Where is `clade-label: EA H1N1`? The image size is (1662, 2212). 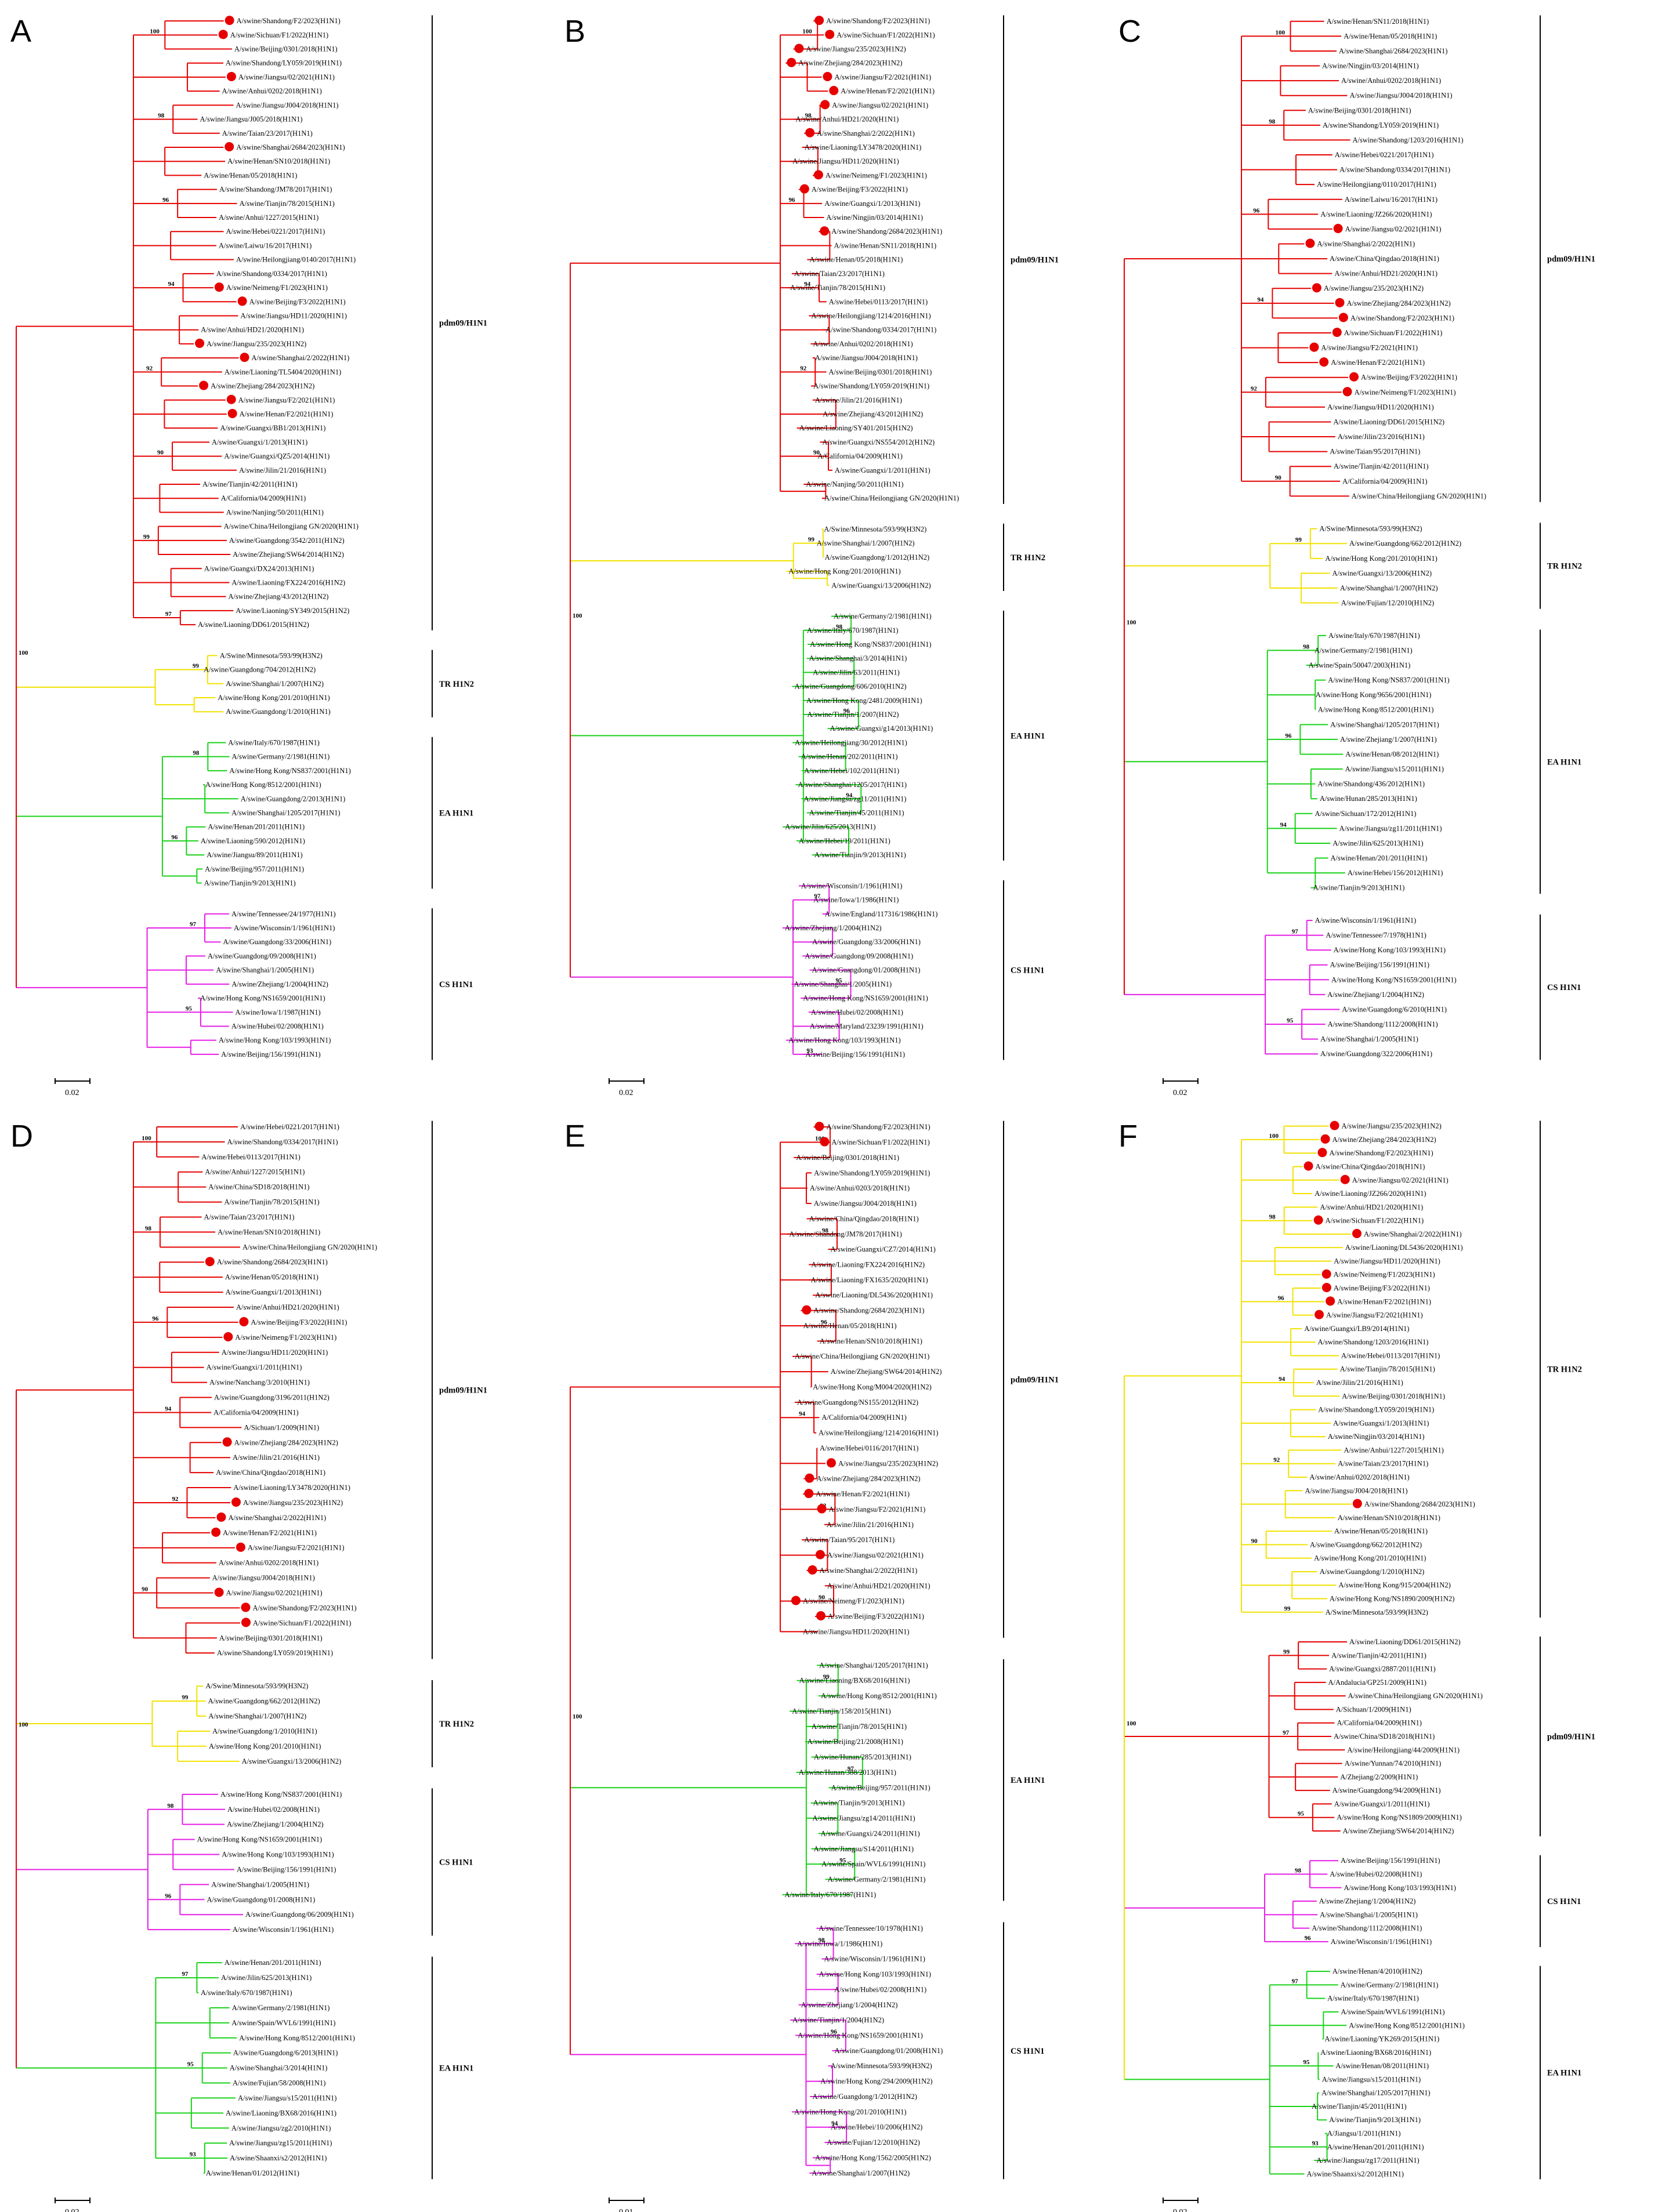 clade-label: EA H1N1 is located at coordinates (1564, 762).